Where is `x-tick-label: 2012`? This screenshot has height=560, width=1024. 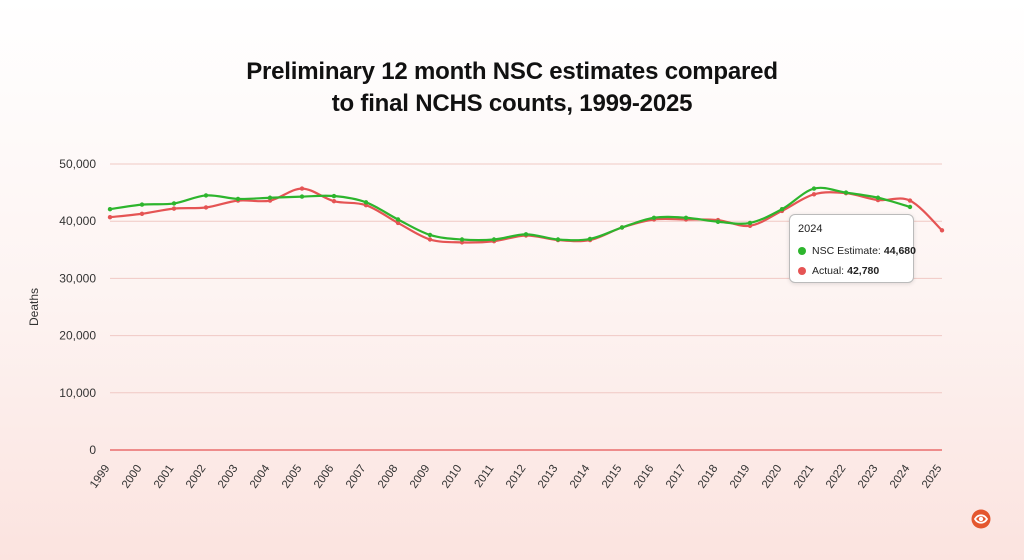 x-tick-label: 2012 is located at coordinates (516, 477).